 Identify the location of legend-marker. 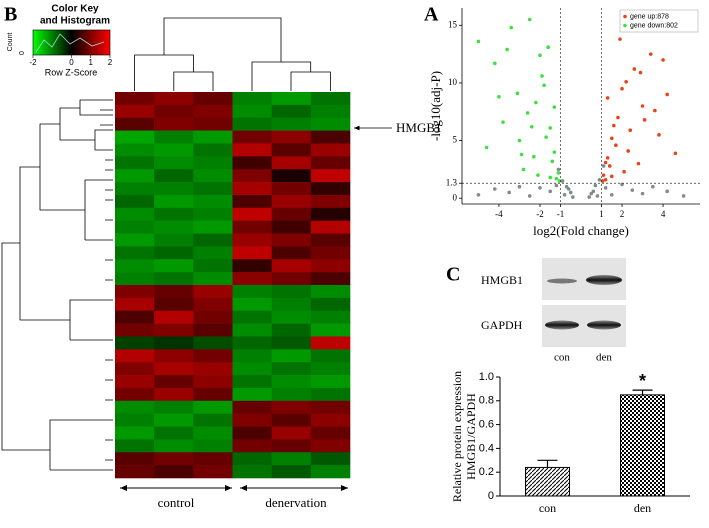
(625, 16).